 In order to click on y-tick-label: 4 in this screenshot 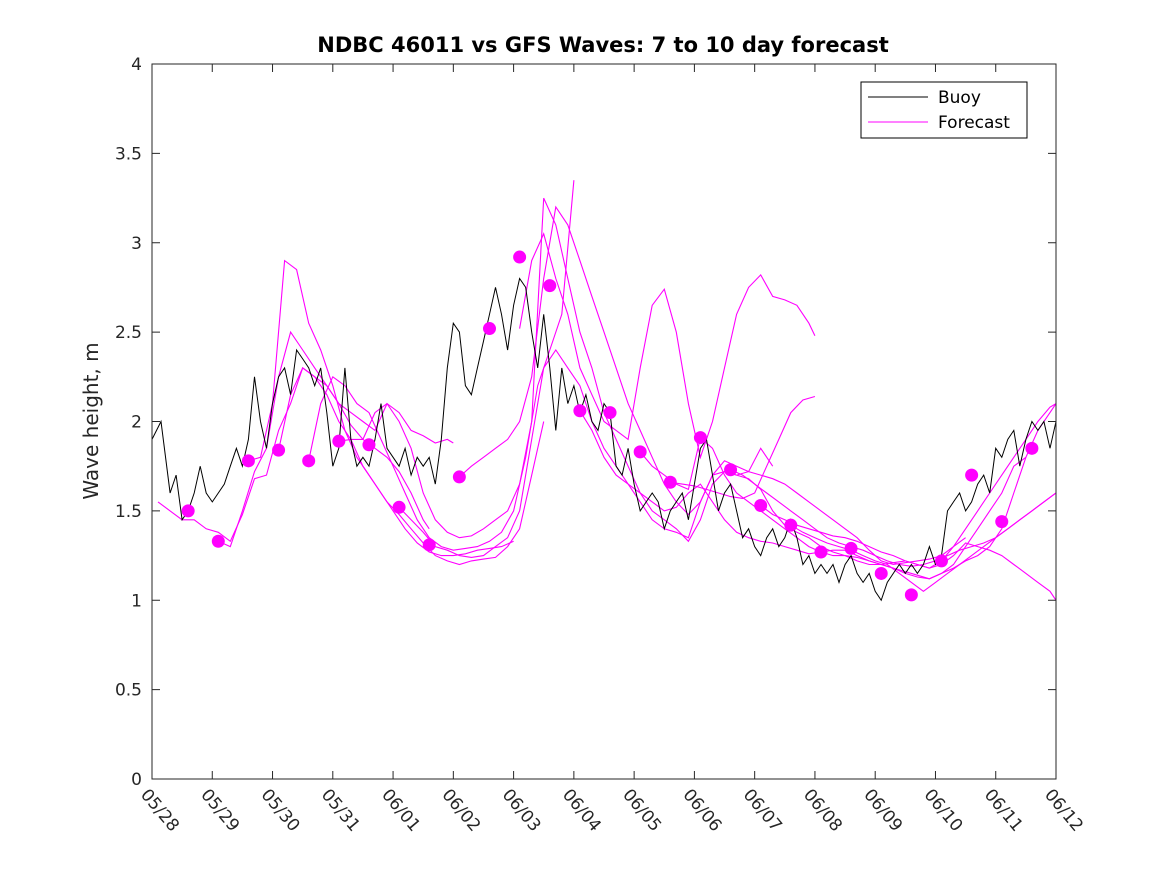, I will do `click(136, 65)`.